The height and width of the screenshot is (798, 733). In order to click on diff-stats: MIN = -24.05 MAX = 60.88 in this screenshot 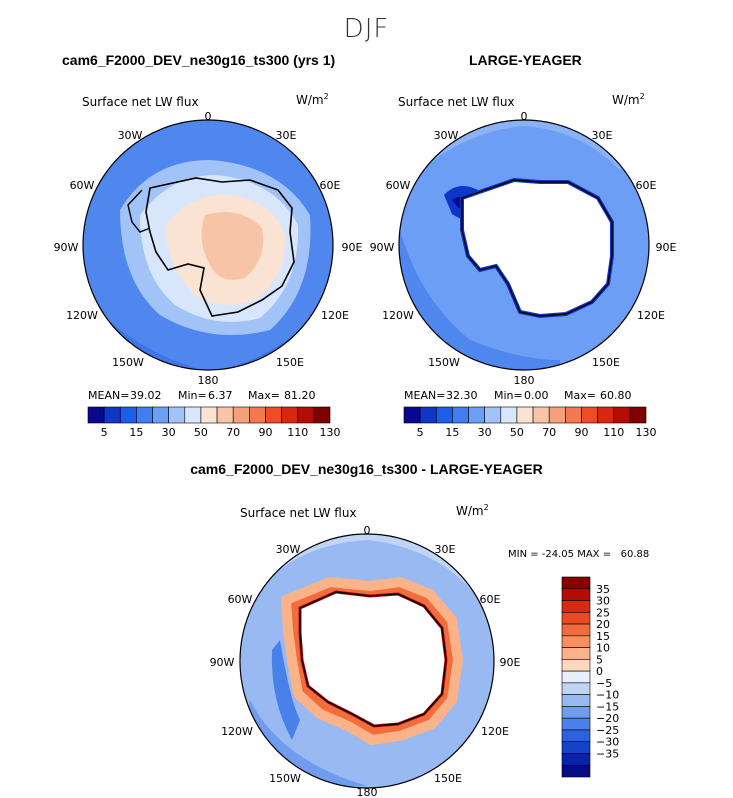, I will do `click(578, 554)`.